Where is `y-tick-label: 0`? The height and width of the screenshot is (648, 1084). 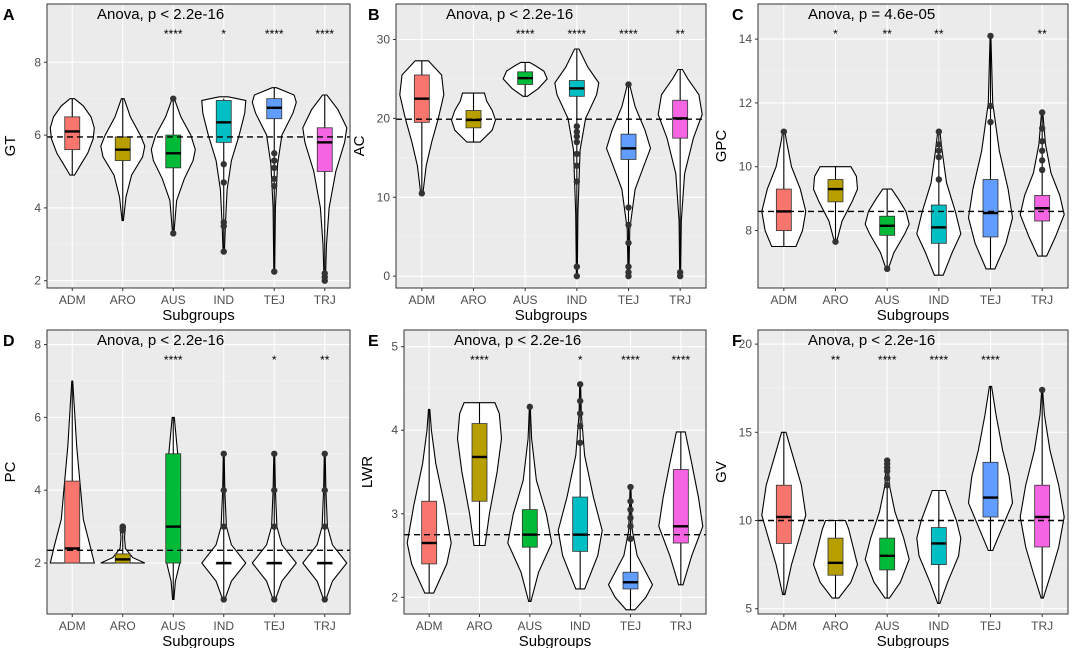
y-tick-label: 0 is located at coordinates (386, 276).